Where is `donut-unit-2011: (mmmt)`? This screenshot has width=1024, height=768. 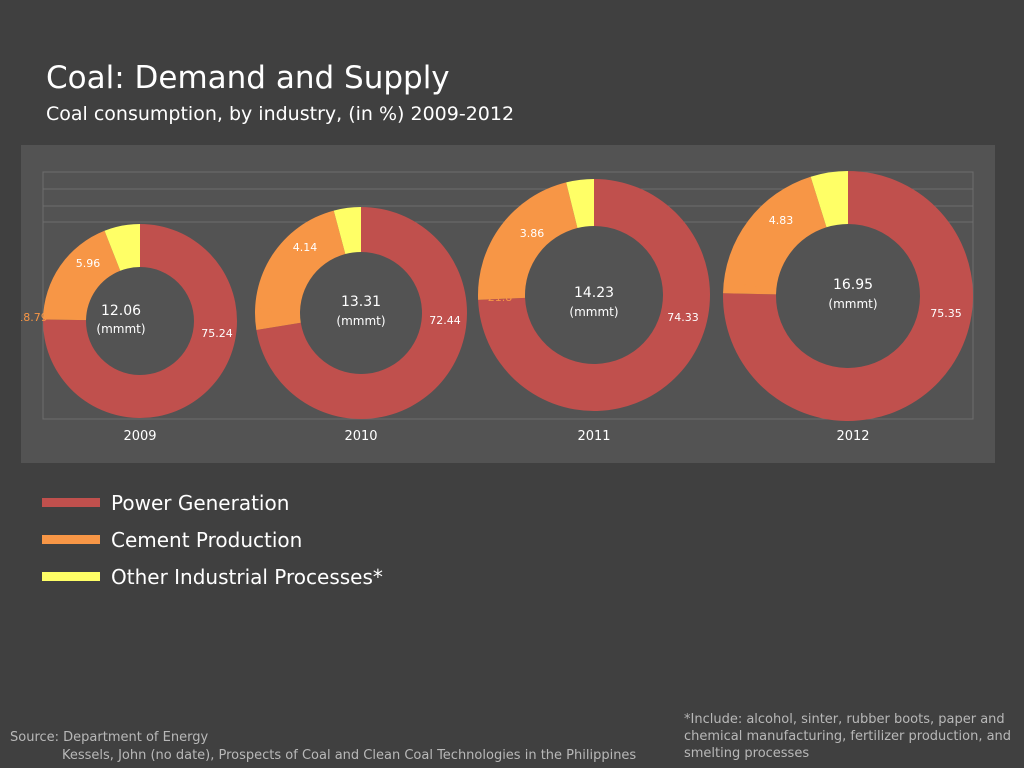
donut-unit-2011: (mmmt) is located at coordinates (593, 312).